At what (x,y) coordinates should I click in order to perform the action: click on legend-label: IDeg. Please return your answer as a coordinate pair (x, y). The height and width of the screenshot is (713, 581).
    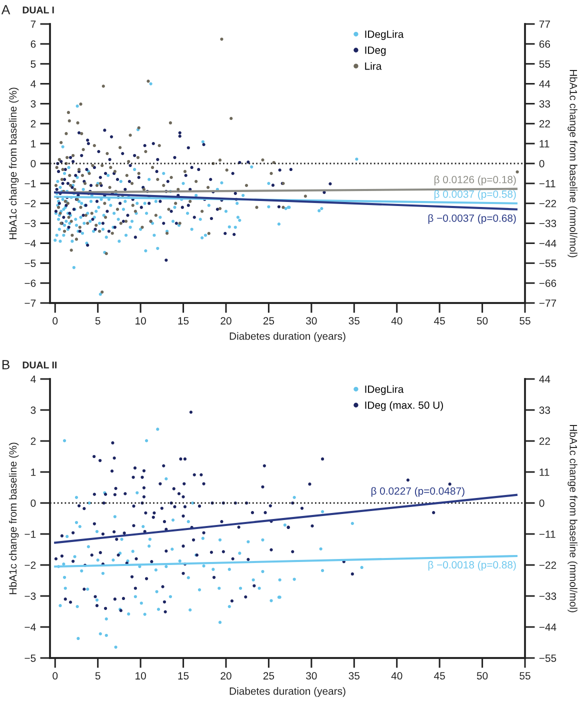
    Looking at the image, I should click on (375, 51).